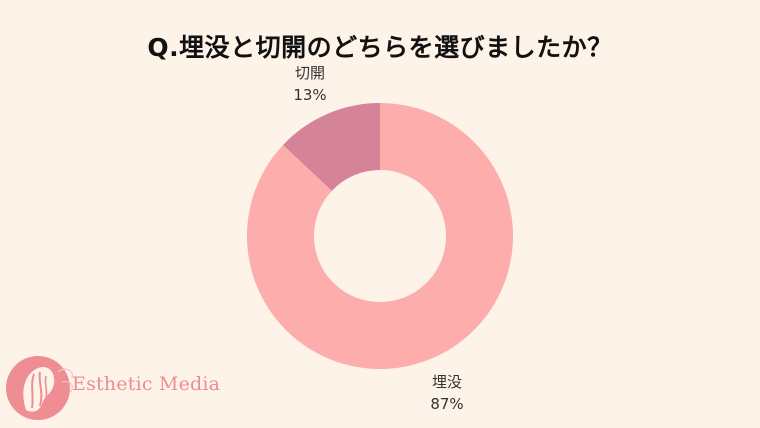 The image size is (760, 428). I want to click on slice-label-setsukai: 切開 13%, so click(310, 84).